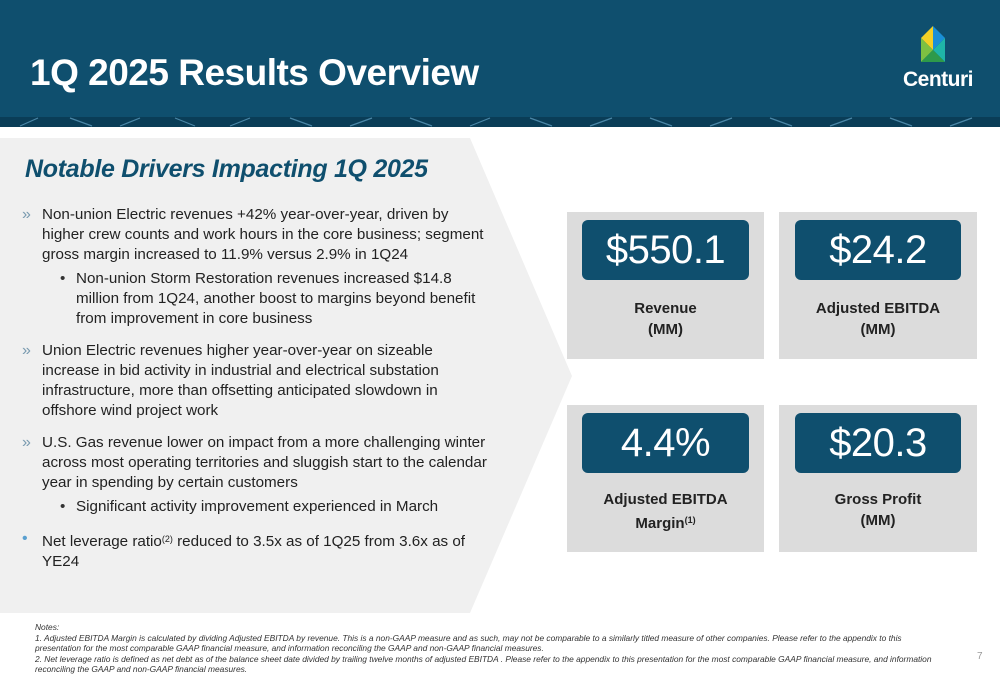 The width and height of the screenshot is (1000, 685). Describe the element at coordinates (226, 169) in the screenshot. I see `drivers-heading: Notable Drivers Impacting 1Q 2025` at that location.